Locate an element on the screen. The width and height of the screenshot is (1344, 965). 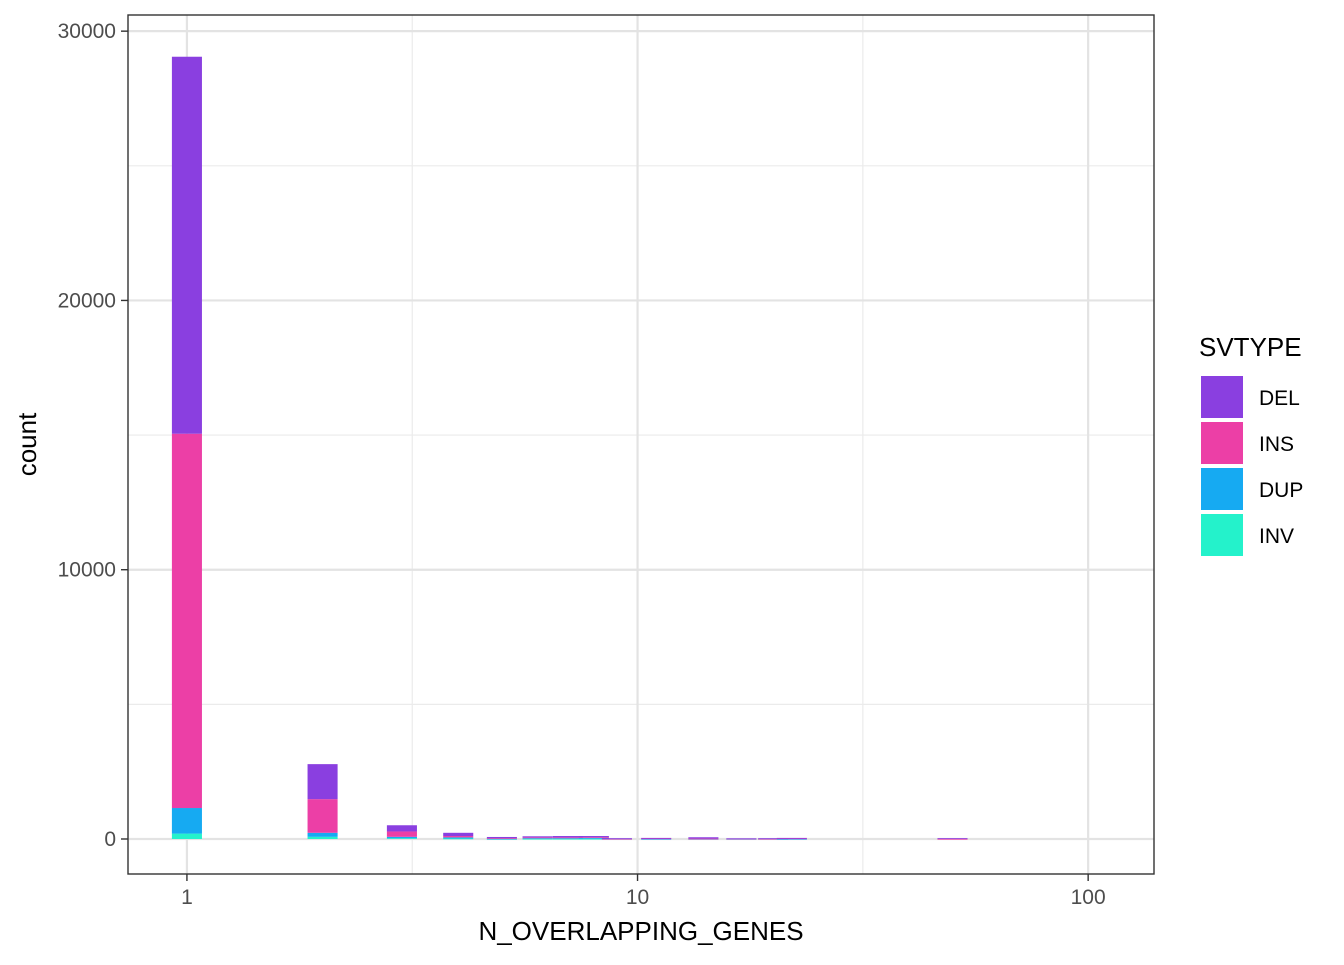
legend-label-del: DEL is located at coordinates (1279, 398).